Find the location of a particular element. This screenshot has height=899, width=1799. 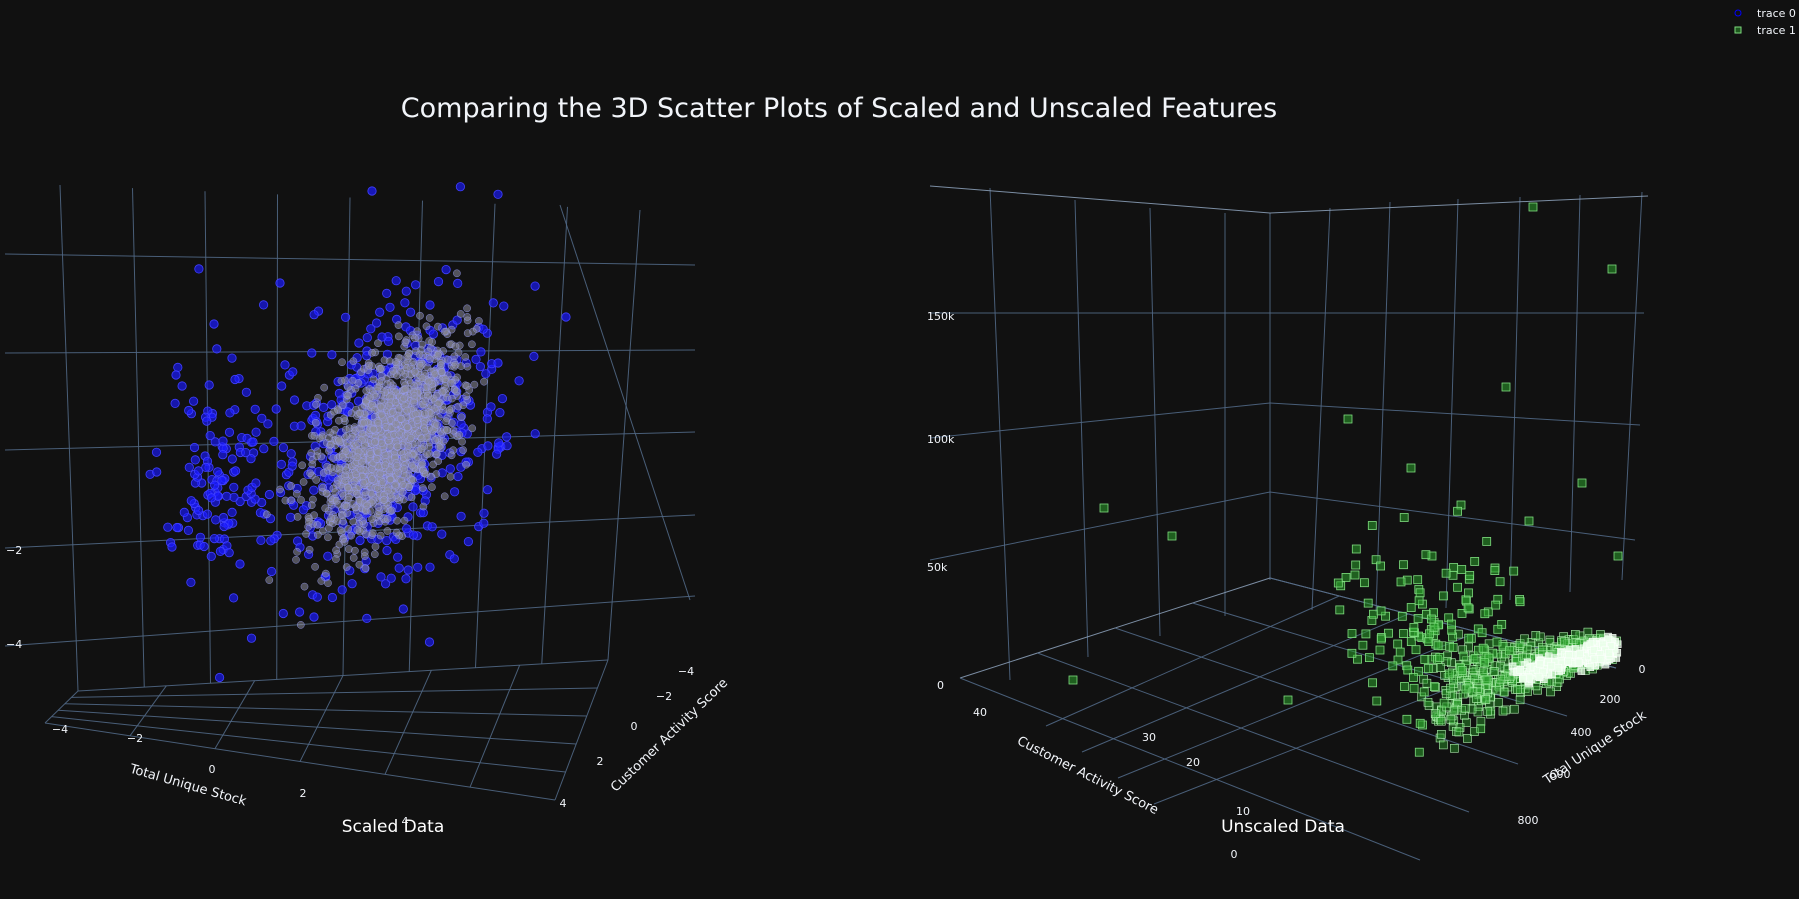

legend-item-trace-1: trace 1 is located at coordinates (1765, 30).